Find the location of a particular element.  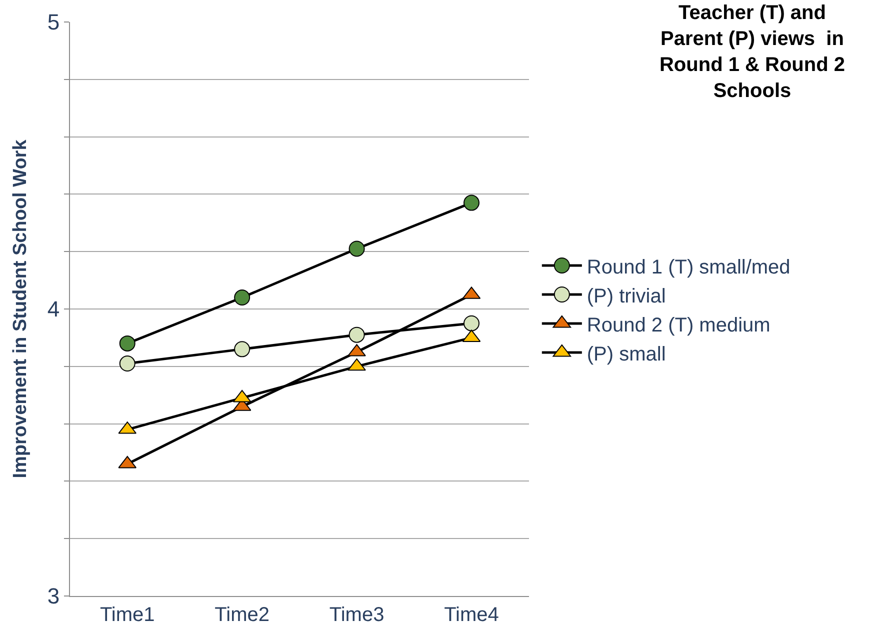

x-tick-label: Time4 is located at coordinates (471, 615).